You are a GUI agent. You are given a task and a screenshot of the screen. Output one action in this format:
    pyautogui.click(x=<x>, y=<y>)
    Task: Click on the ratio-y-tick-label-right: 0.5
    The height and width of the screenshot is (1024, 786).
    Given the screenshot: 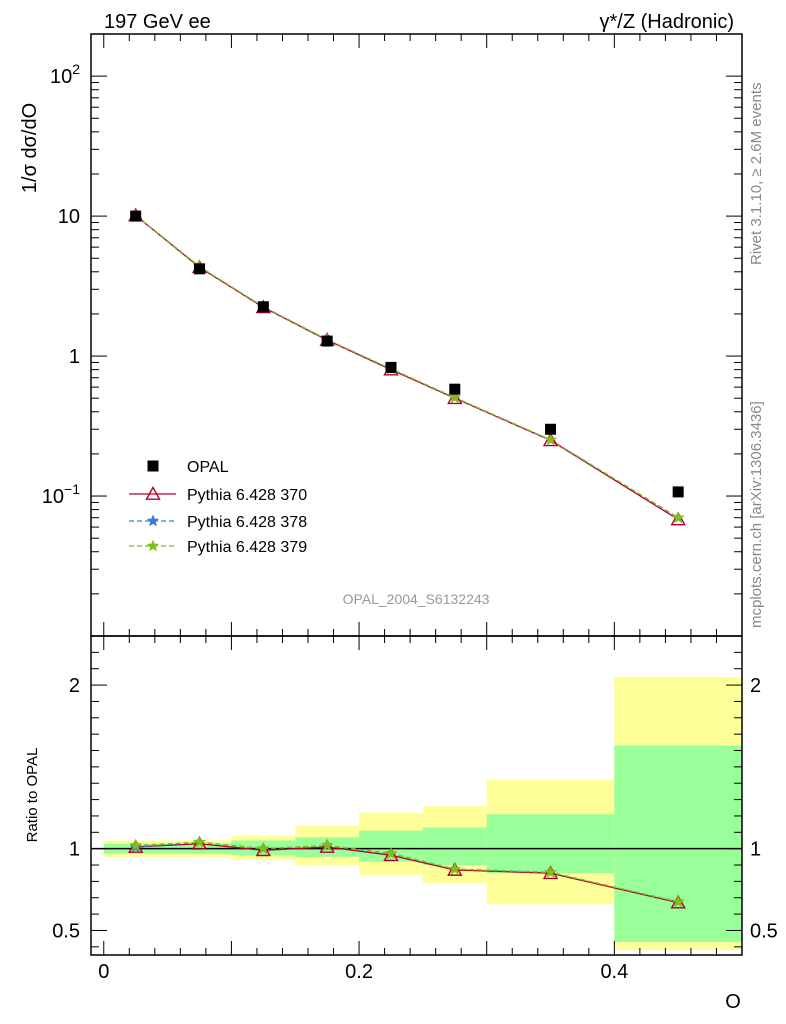 What is the action you would take?
    pyautogui.click(x=764, y=931)
    